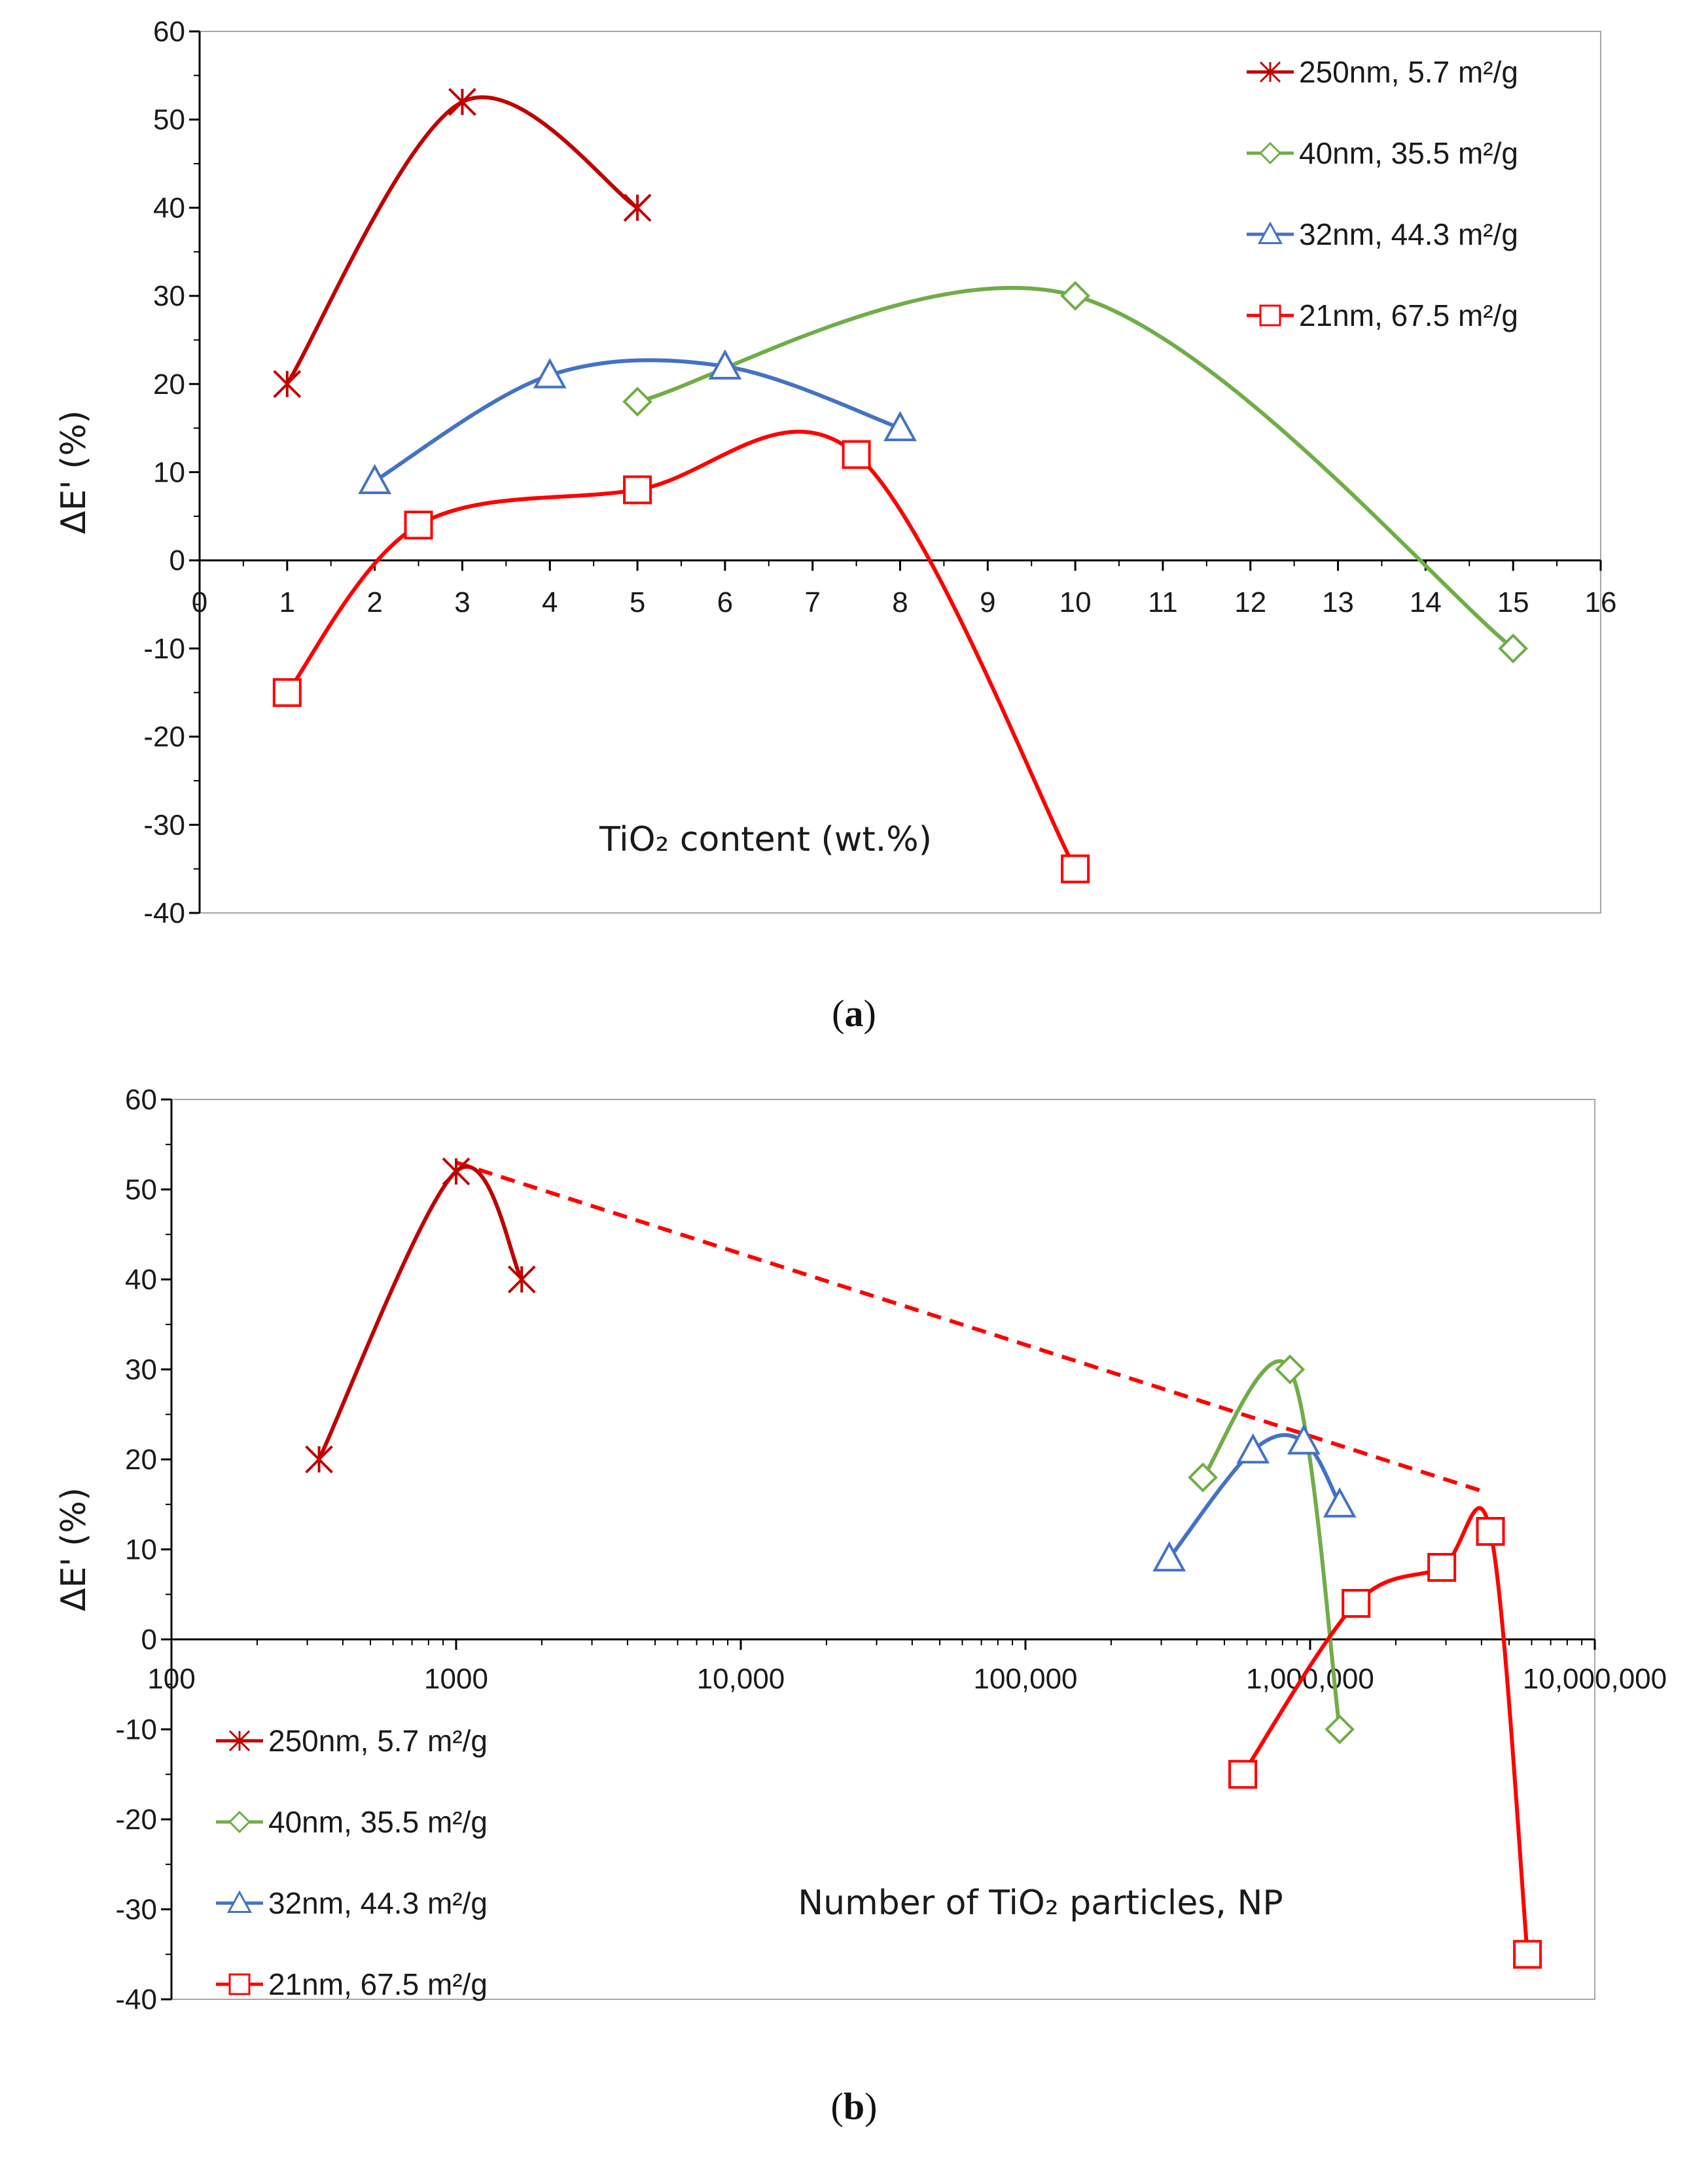 The height and width of the screenshot is (2159, 1708). What do you see at coordinates (199, 602) in the screenshot?
I see `x-tick-label: 0` at bounding box center [199, 602].